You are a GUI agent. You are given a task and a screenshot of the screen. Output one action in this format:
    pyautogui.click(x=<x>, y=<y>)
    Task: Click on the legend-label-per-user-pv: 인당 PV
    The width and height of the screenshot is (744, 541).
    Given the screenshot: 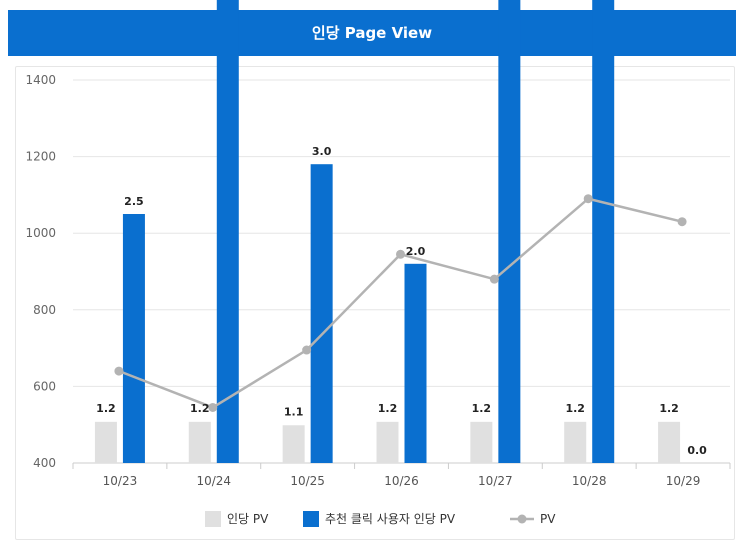 What is the action you would take?
    pyautogui.click(x=248, y=519)
    